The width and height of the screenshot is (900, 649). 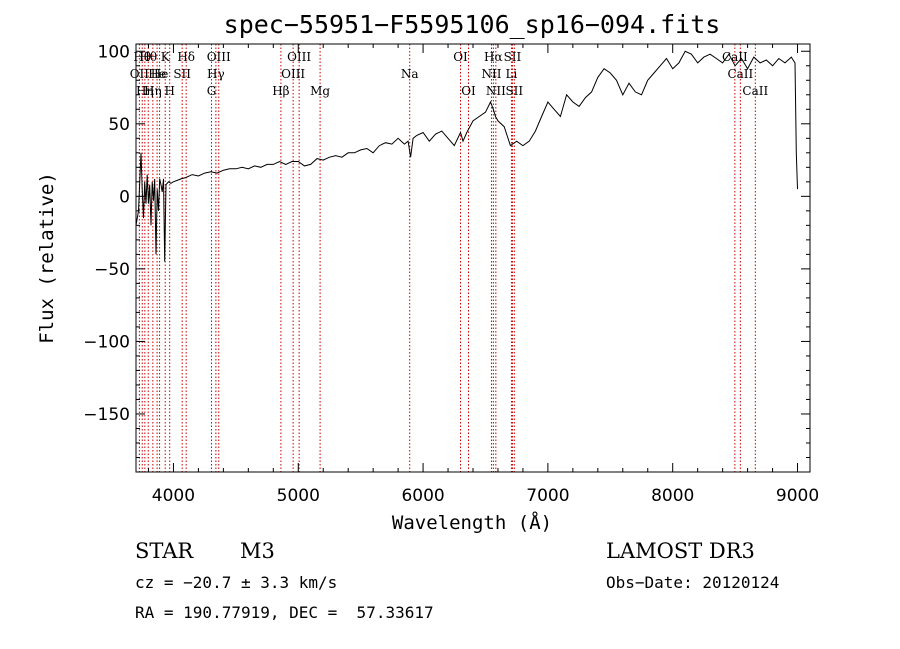 What do you see at coordinates (173, 496) in the screenshot?
I see `x-tick-label-0: 4000` at bounding box center [173, 496].